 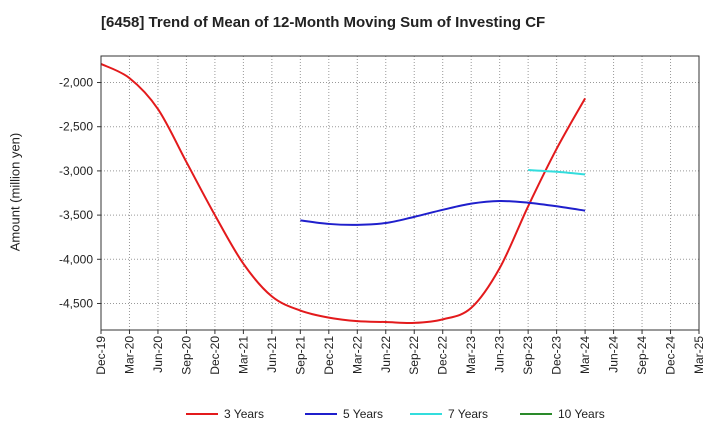 What do you see at coordinates (76, 303) in the screenshot?
I see `y-tick-label: -4,500` at bounding box center [76, 303].